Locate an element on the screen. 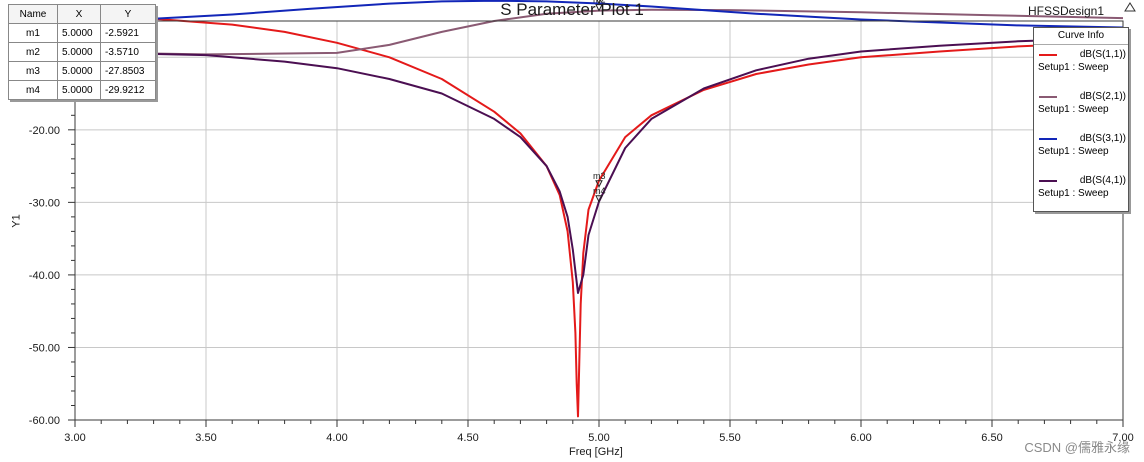  design-name: HFSSDesign1 is located at coordinates (1065, 11).